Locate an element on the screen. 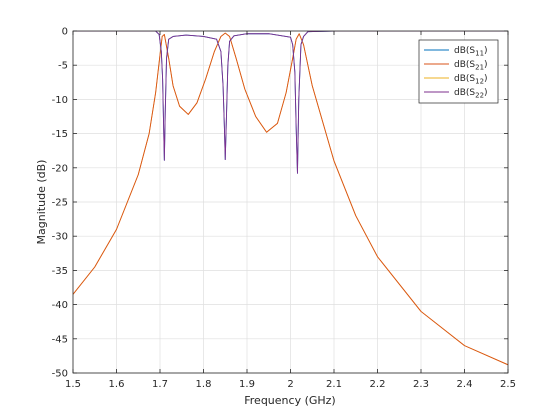  x-tick-label: 1.7 is located at coordinates (160, 384).